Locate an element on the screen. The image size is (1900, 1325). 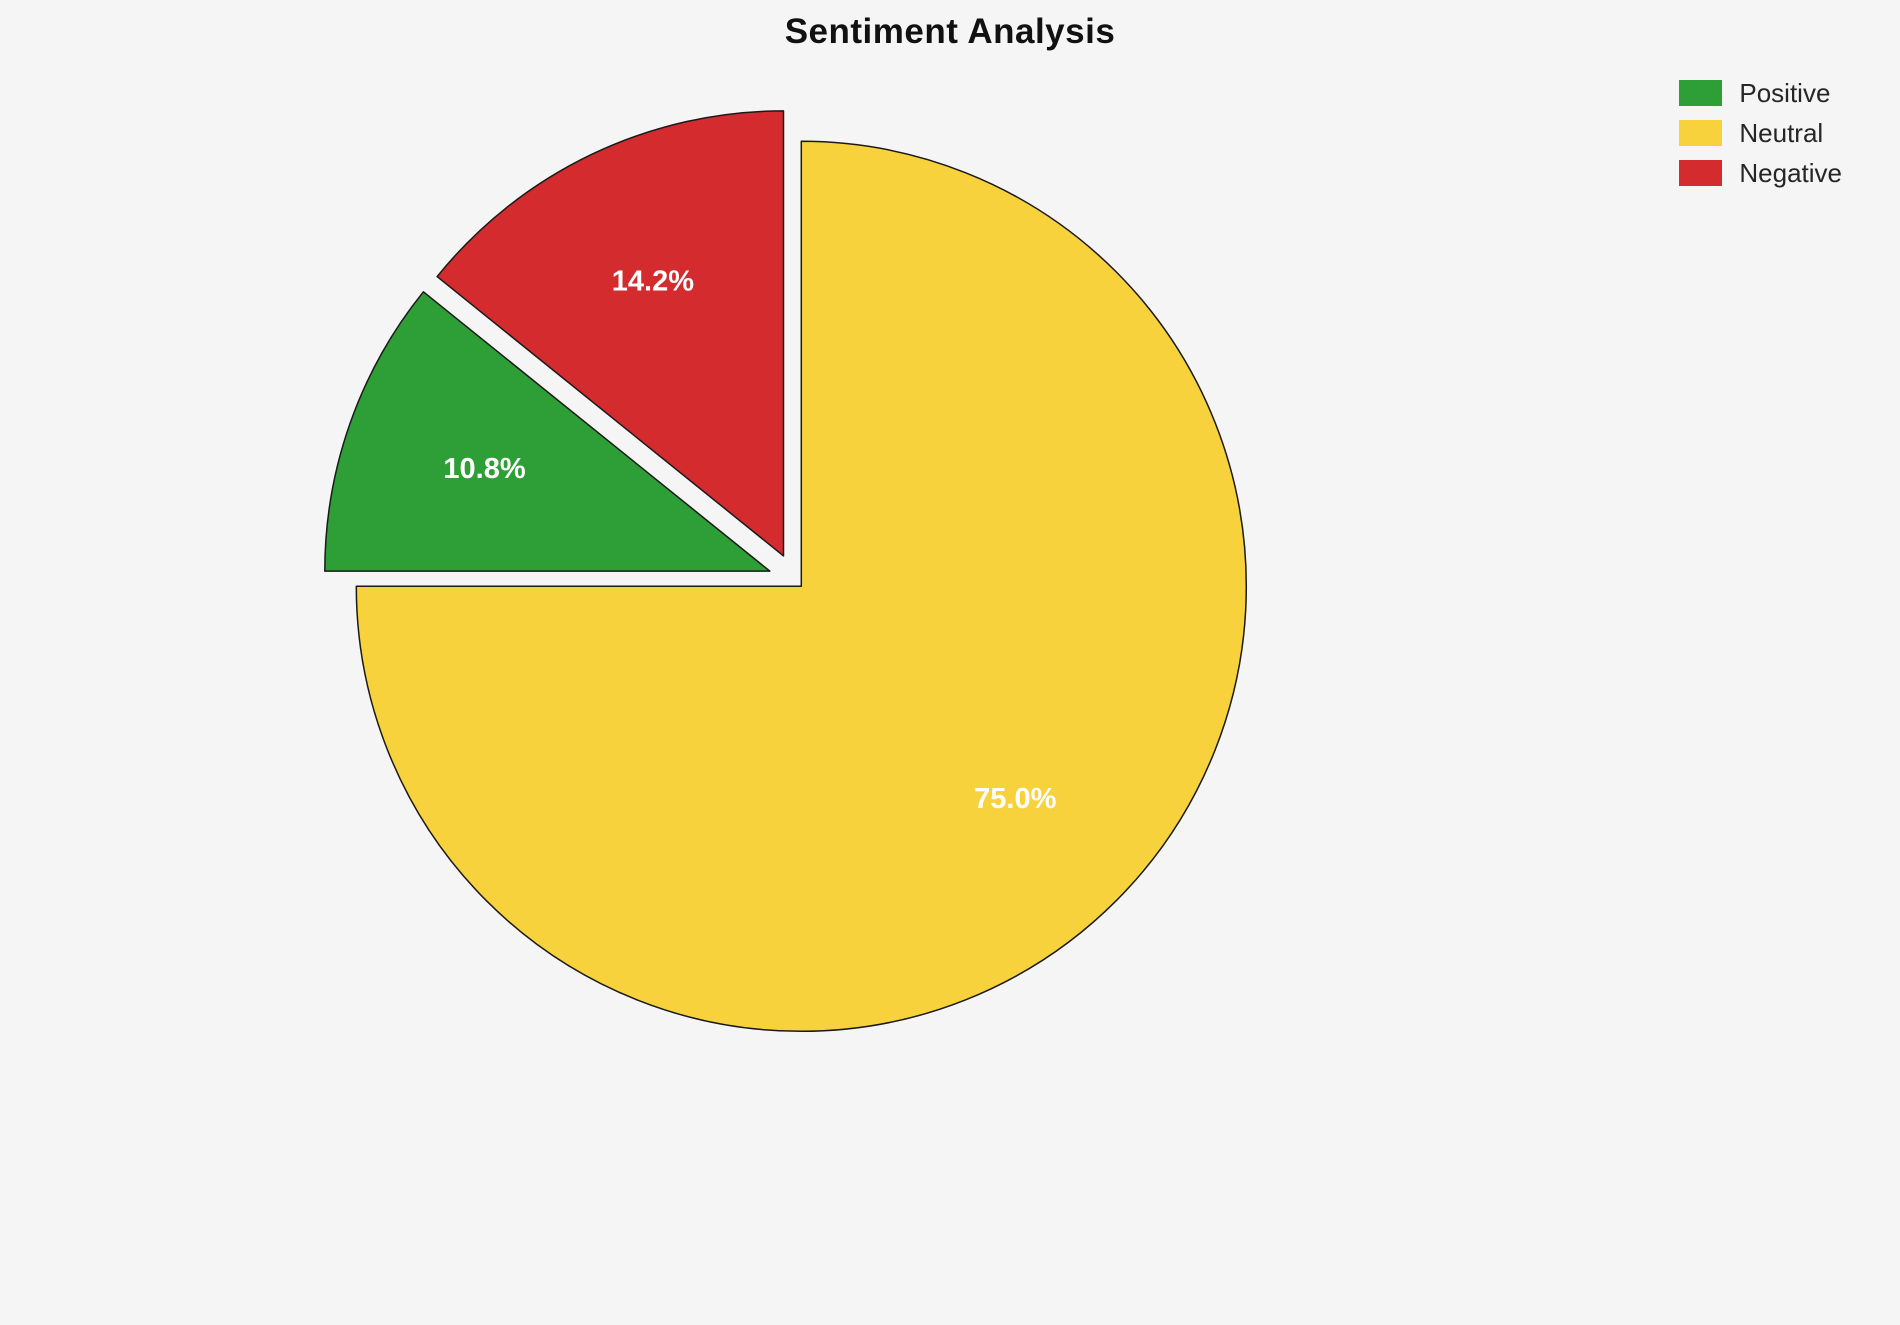
legend-item-positive: Positive is located at coordinates (1760, 93).